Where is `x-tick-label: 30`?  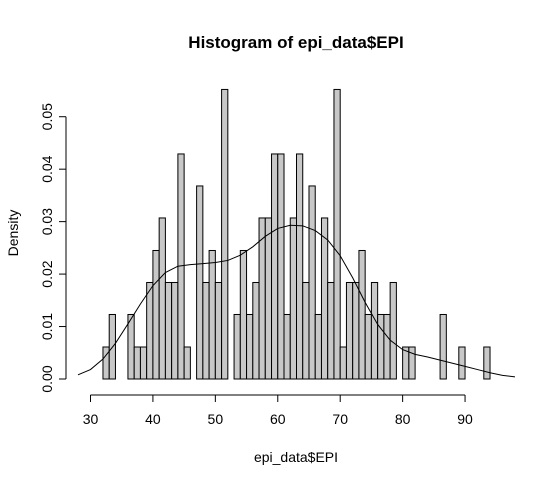
x-tick-label: 30 is located at coordinates (91, 419).